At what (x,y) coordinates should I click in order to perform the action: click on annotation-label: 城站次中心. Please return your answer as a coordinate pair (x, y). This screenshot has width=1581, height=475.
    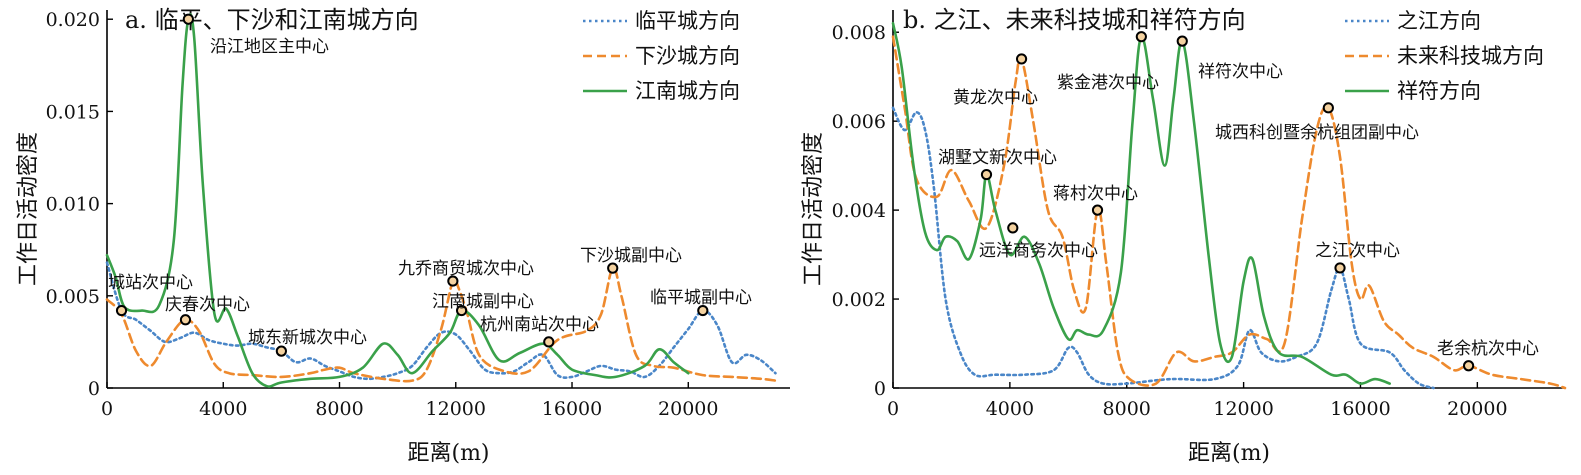
    Looking at the image, I should click on (150, 283).